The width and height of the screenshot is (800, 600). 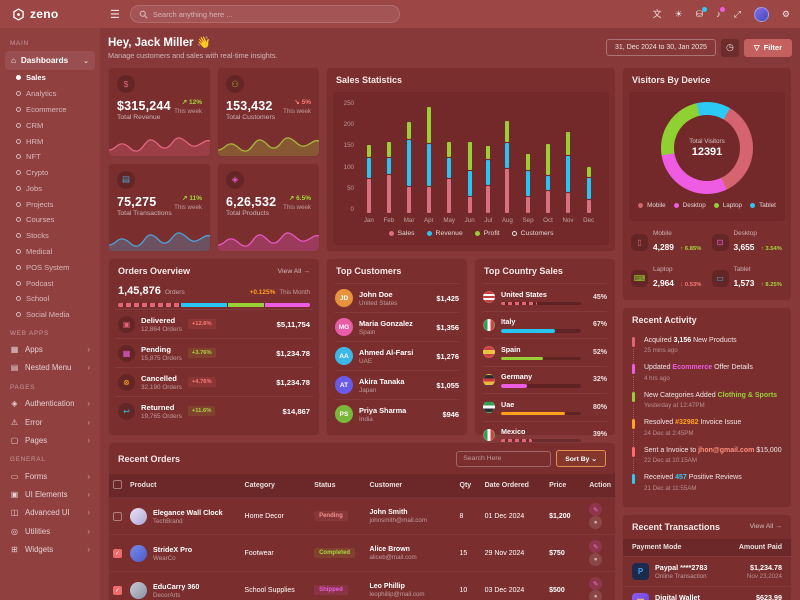 I want to click on device-icon: ▭, so click(x=720, y=278).